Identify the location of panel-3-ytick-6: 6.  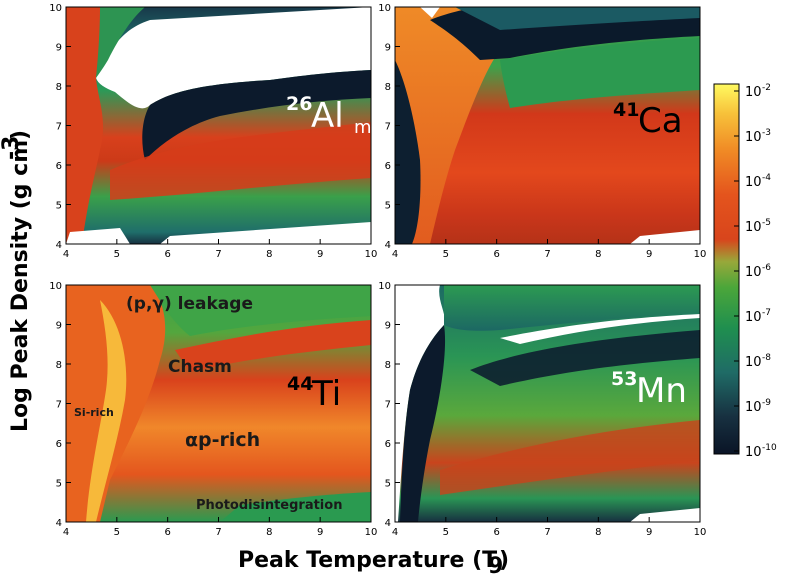
(388, 444).